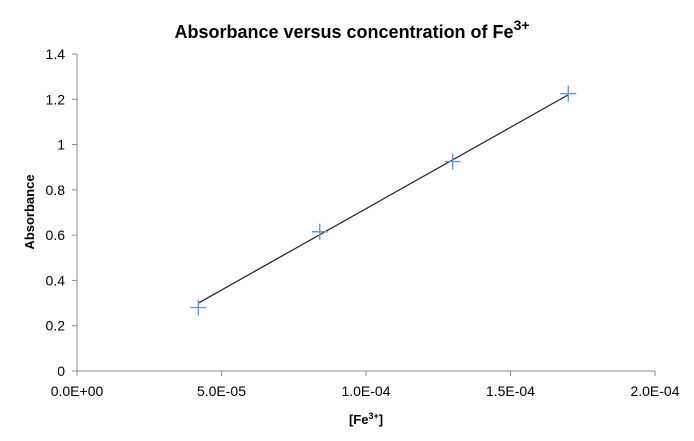 This screenshot has height=441, width=694. What do you see at coordinates (381, 419) in the screenshot?
I see `x-axis-label-end: ]` at bounding box center [381, 419].